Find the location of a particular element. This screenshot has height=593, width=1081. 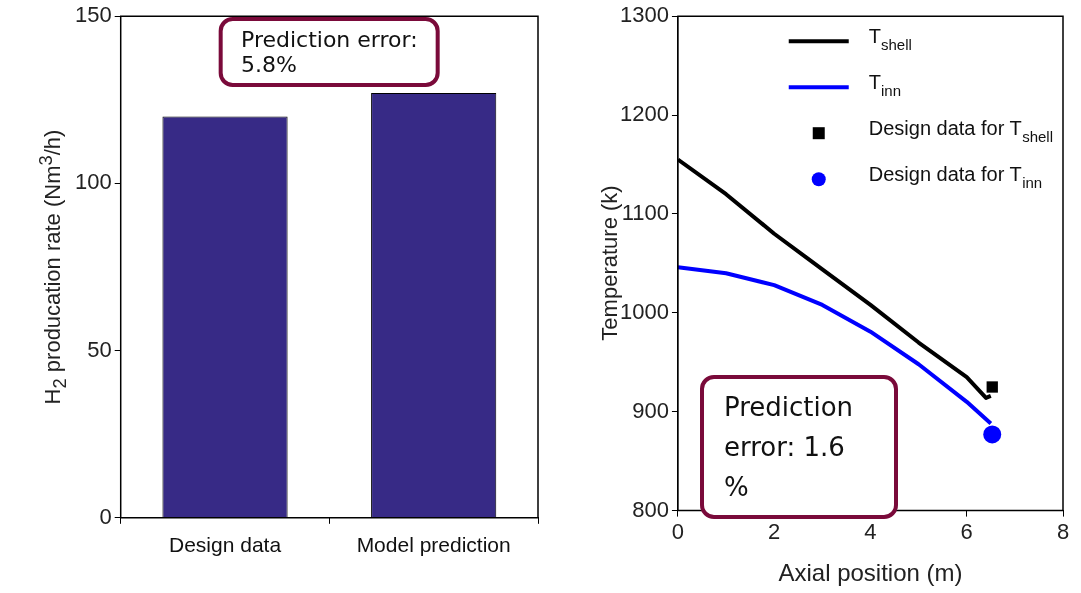

x-tick-label: 0 is located at coordinates (678, 531).